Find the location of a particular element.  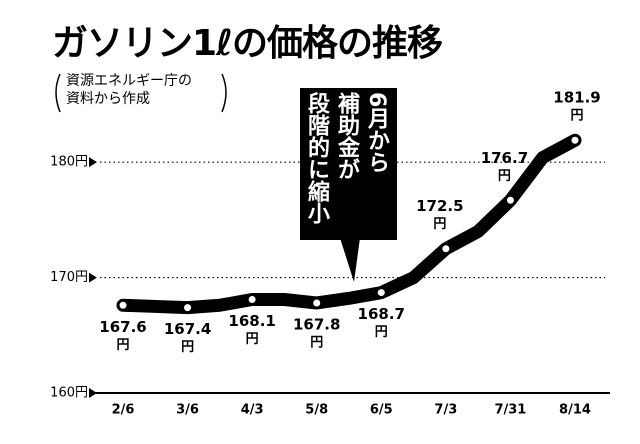

callout-pointer is located at coordinates (350, 260).